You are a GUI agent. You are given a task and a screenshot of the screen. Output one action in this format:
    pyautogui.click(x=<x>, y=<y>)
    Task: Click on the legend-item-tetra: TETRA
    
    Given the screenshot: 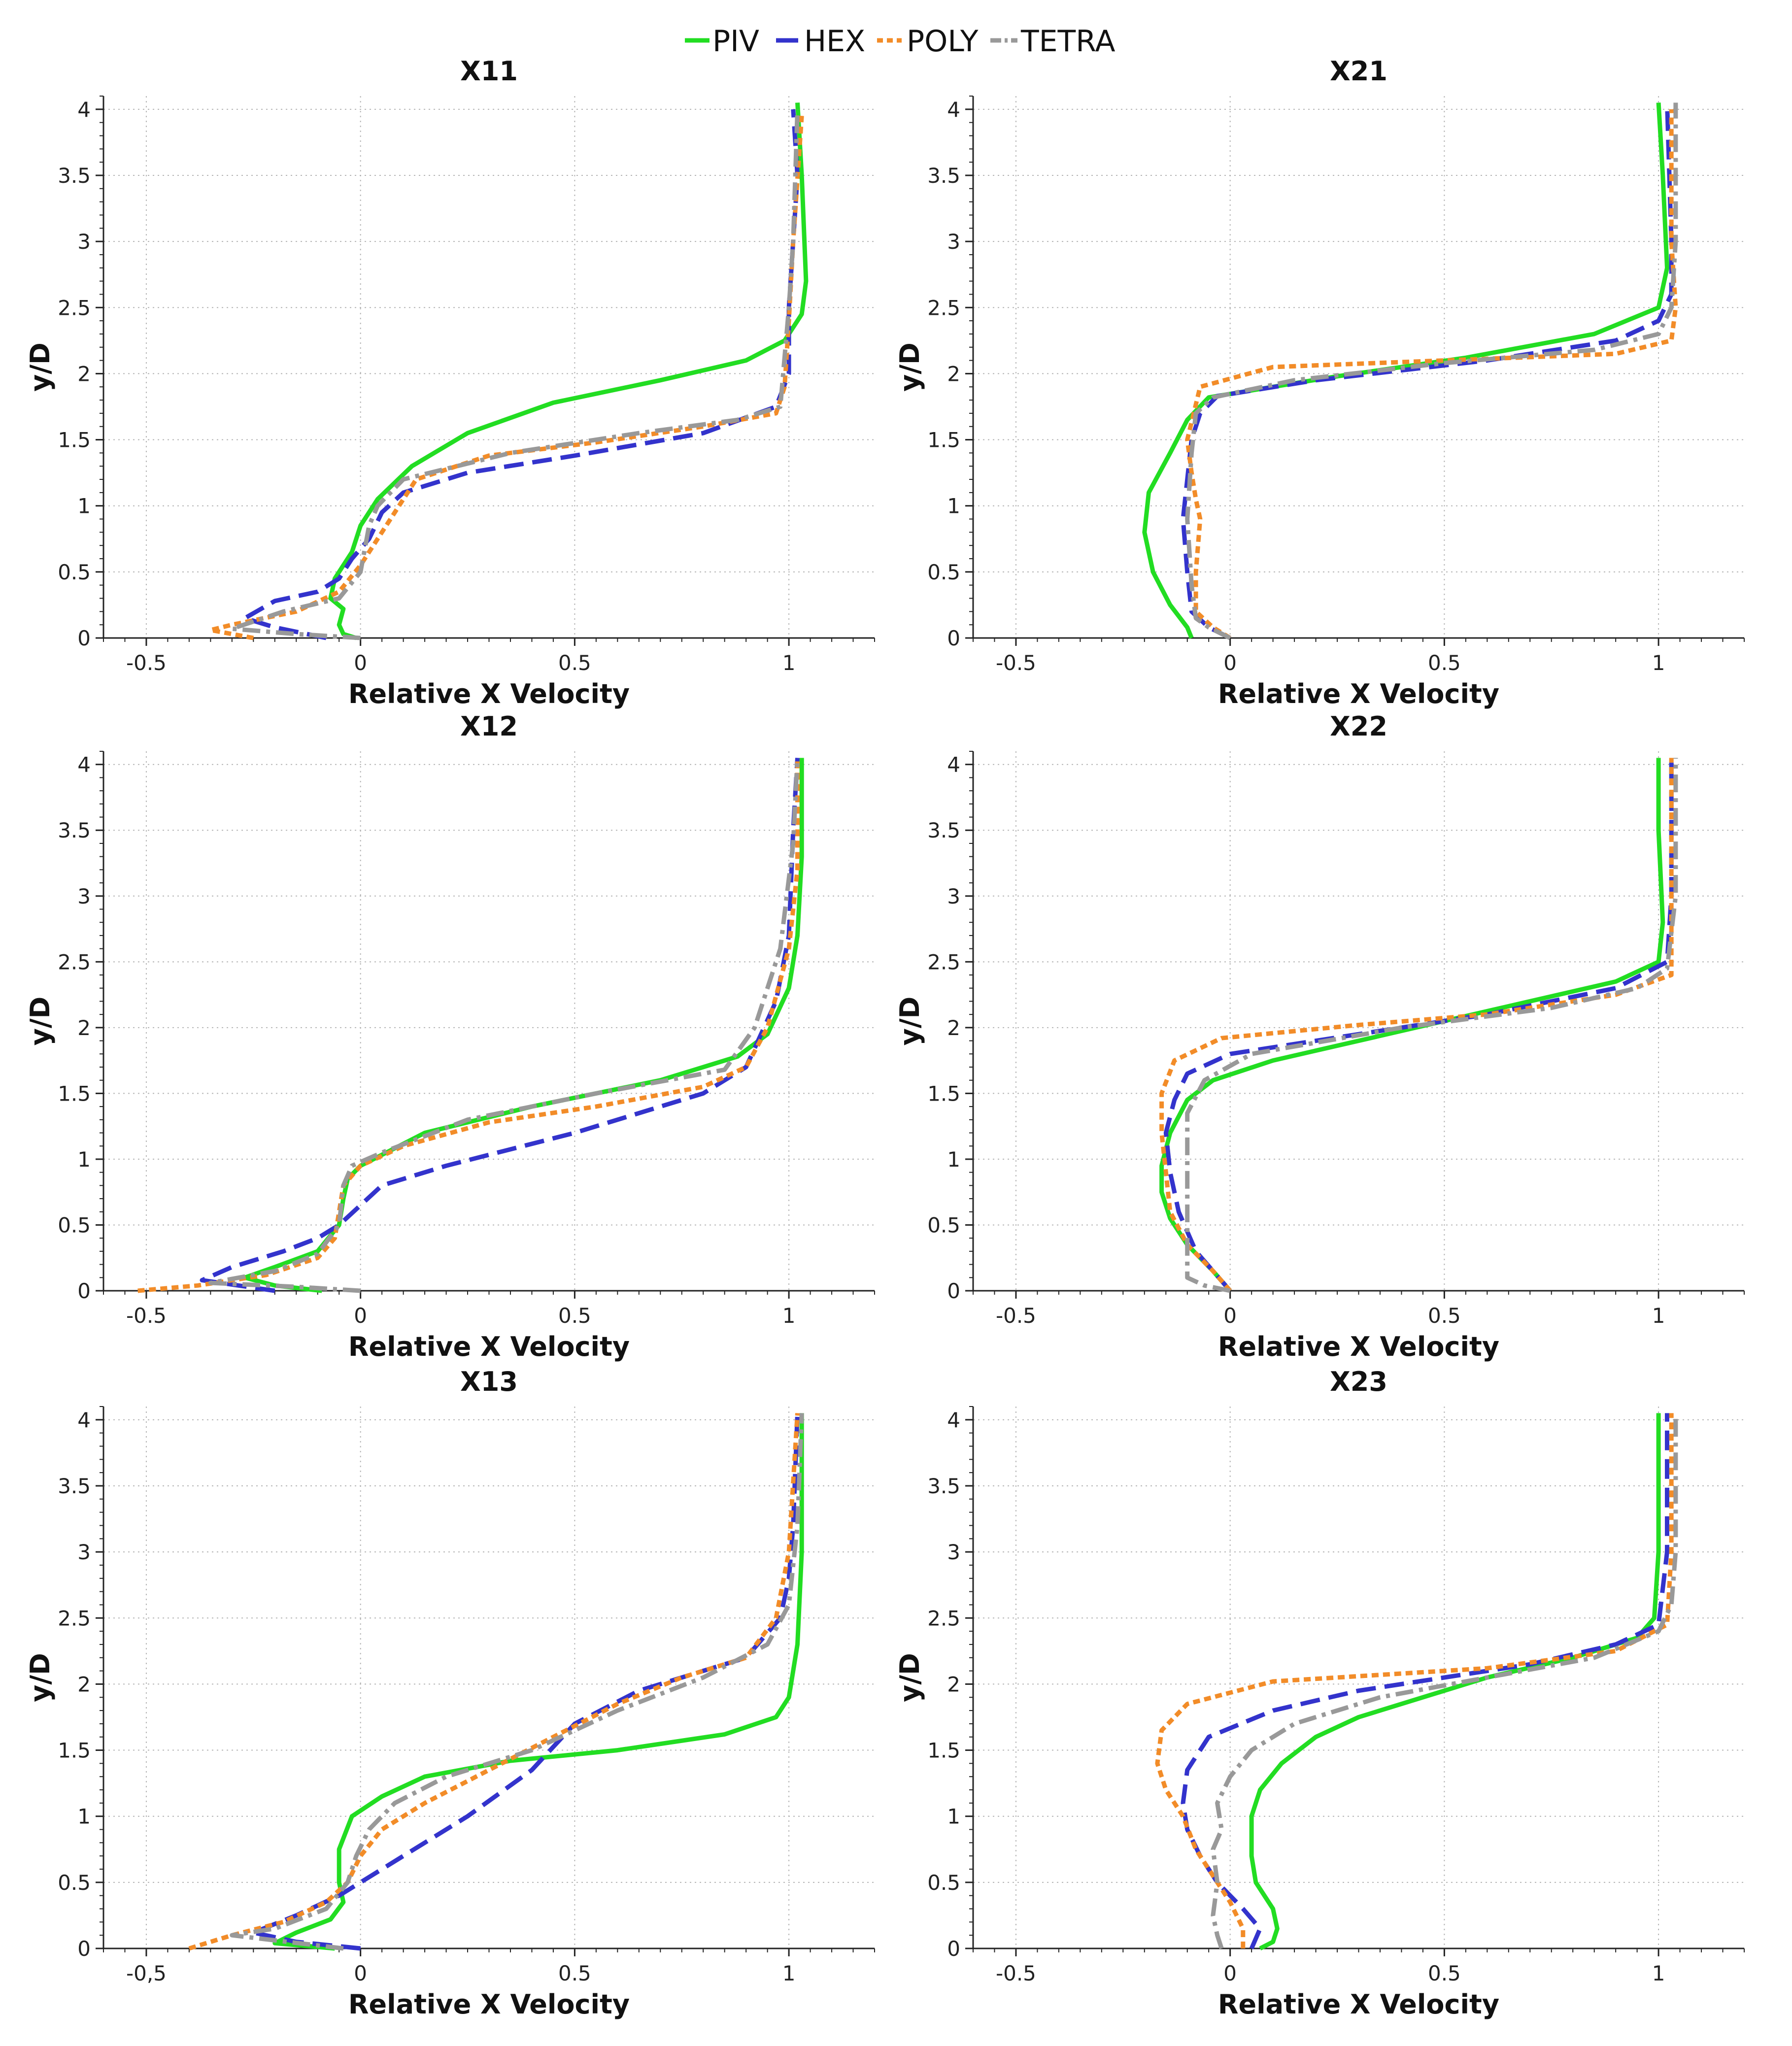 What is the action you would take?
    pyautogui.click(x=1053, y=41)
    